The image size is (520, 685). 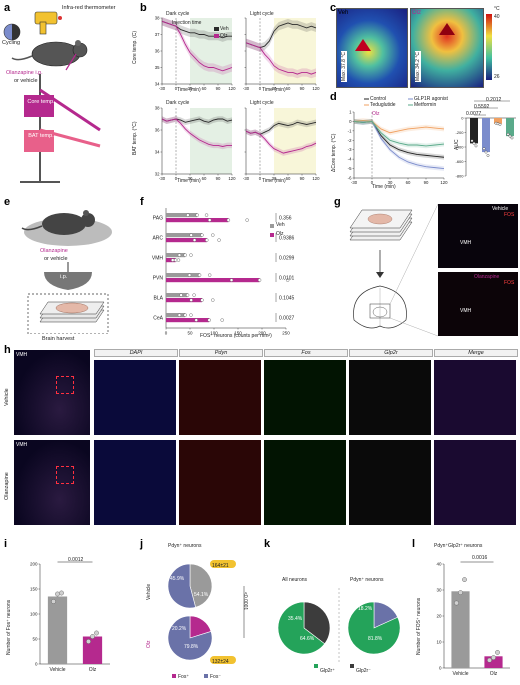 What do you see at coordinates (220, 566) in the screenshot?
I see `j-veh-count: 164±21` at bounding box center [220, 566].